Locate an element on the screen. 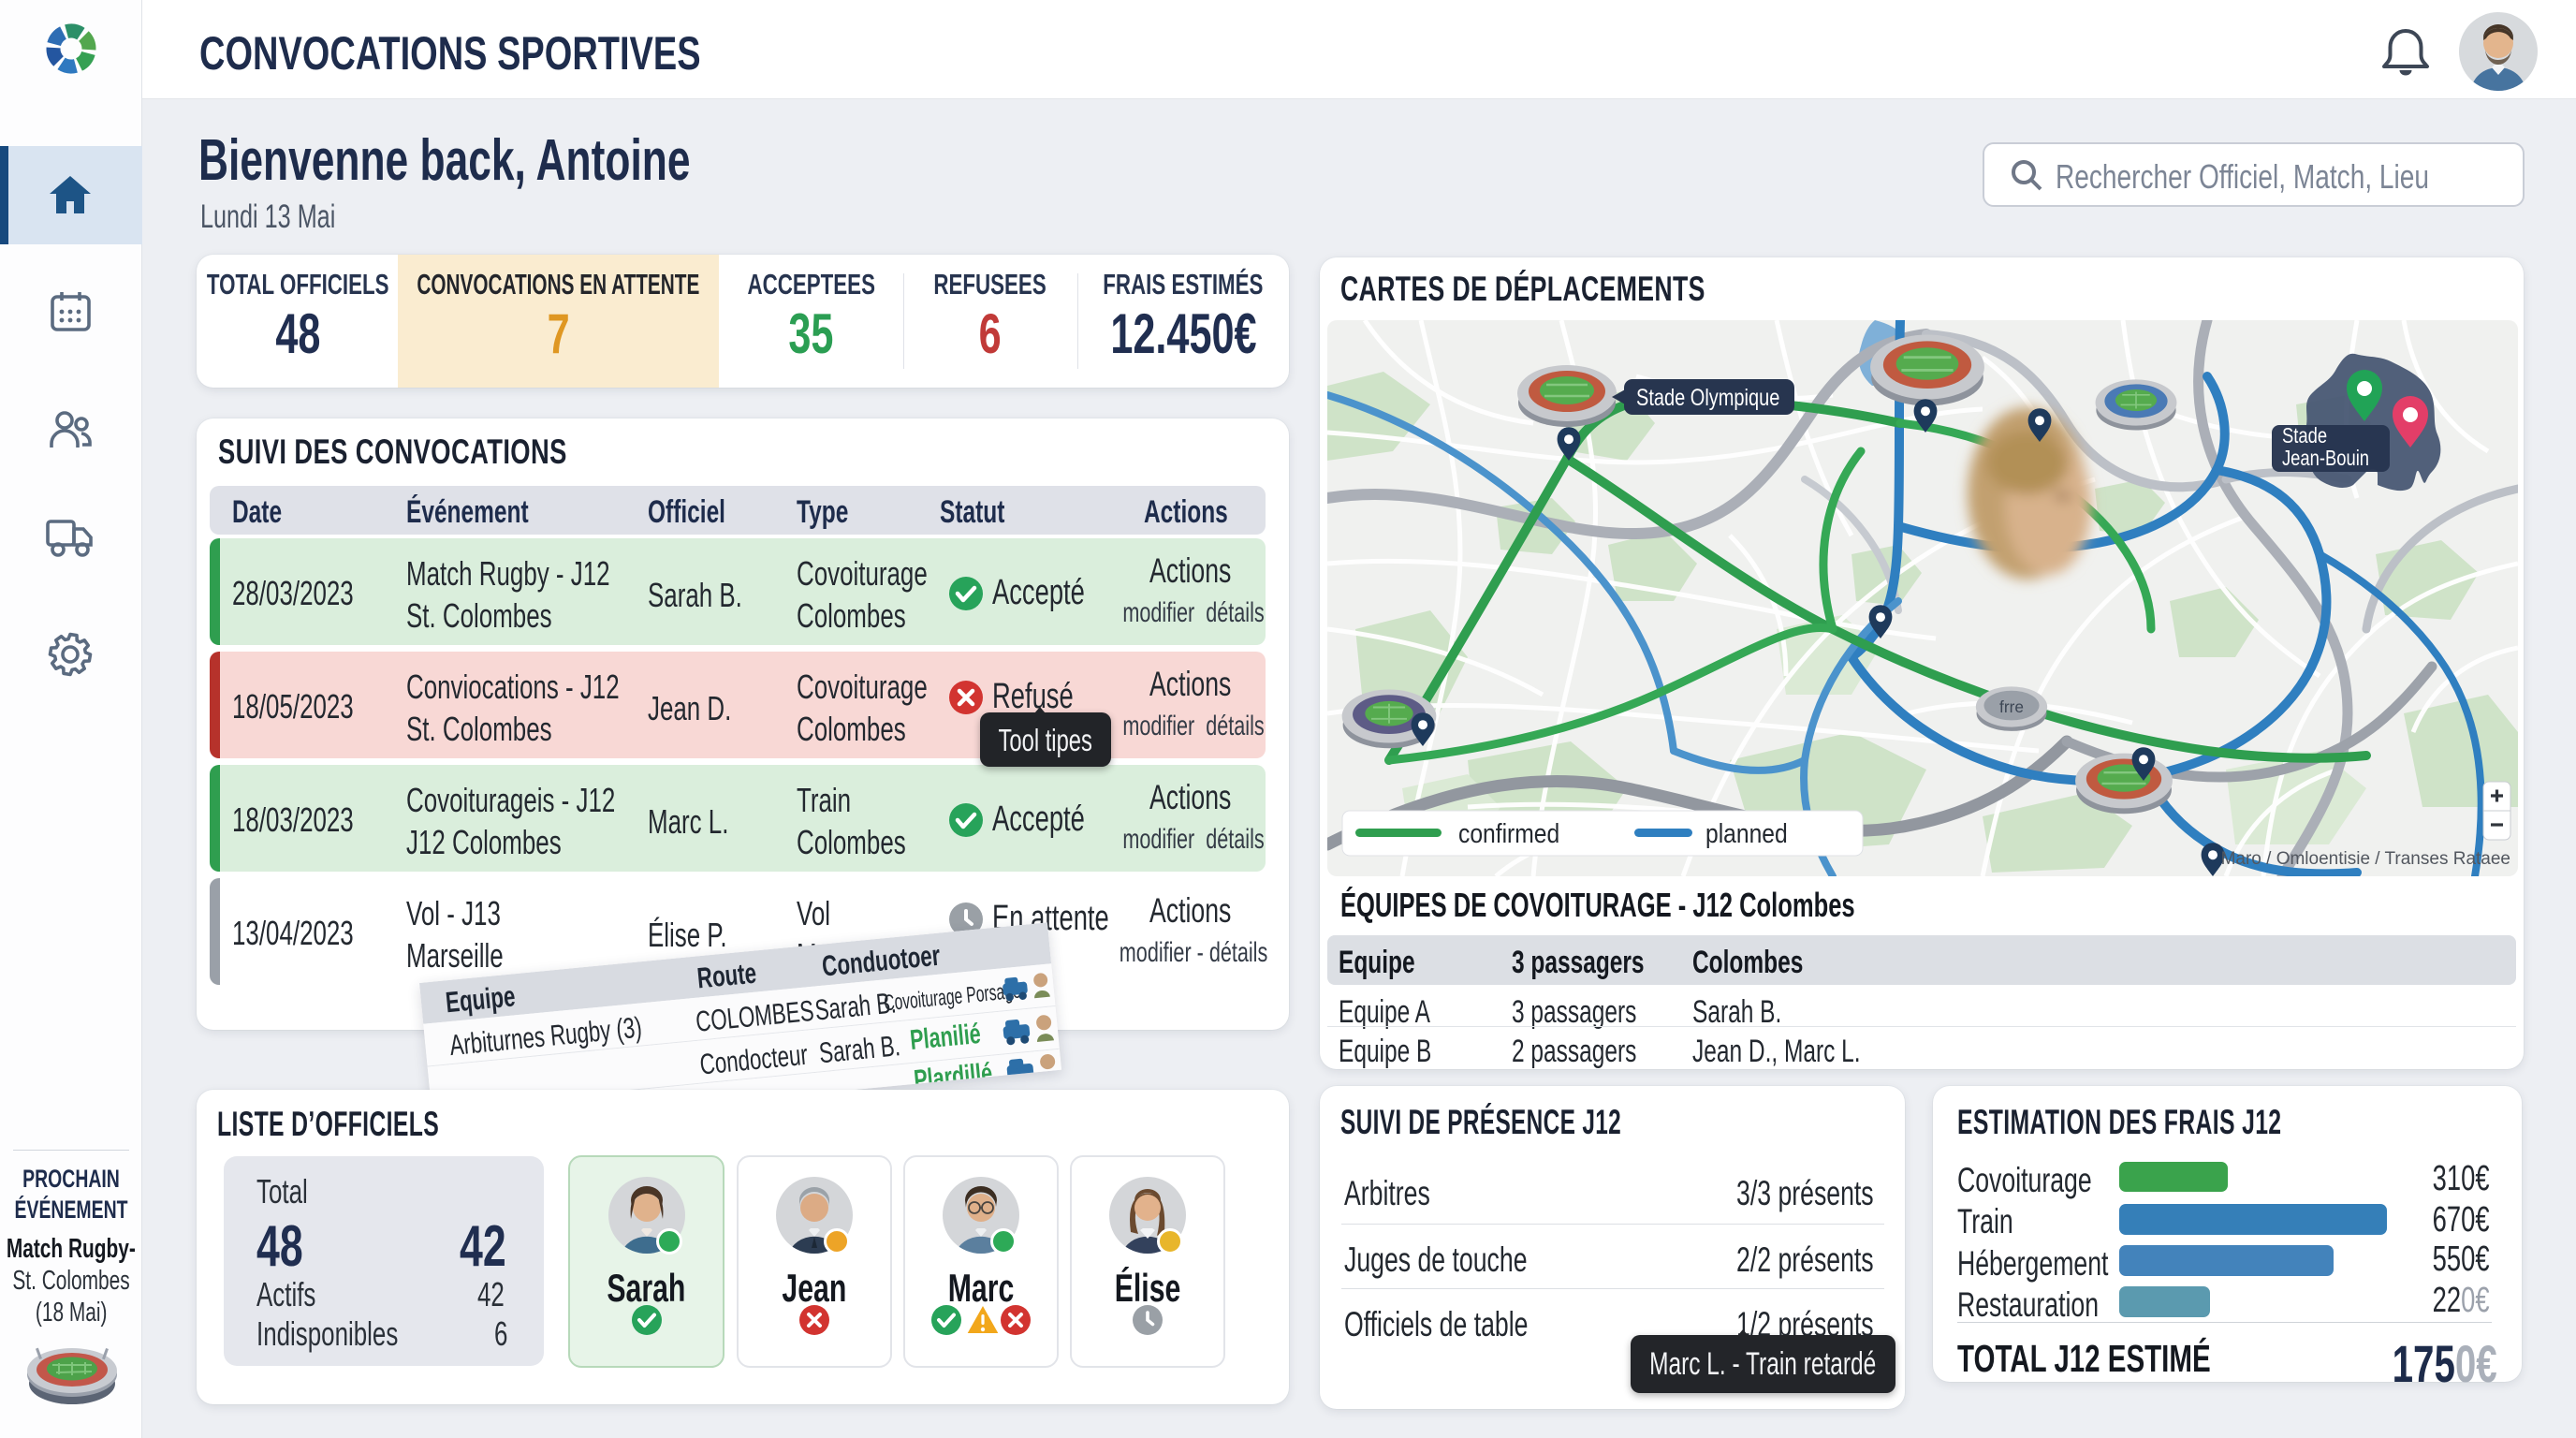 Image resolution: width=2576 pixels, height=1438 pixels. svg-text: planned is located at coordinates (1746, 833).